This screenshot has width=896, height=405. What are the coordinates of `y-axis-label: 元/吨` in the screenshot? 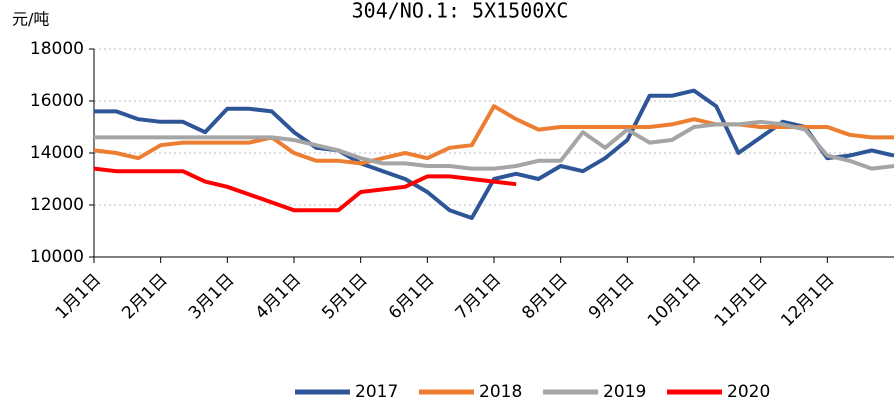 It's located at (30, 19).